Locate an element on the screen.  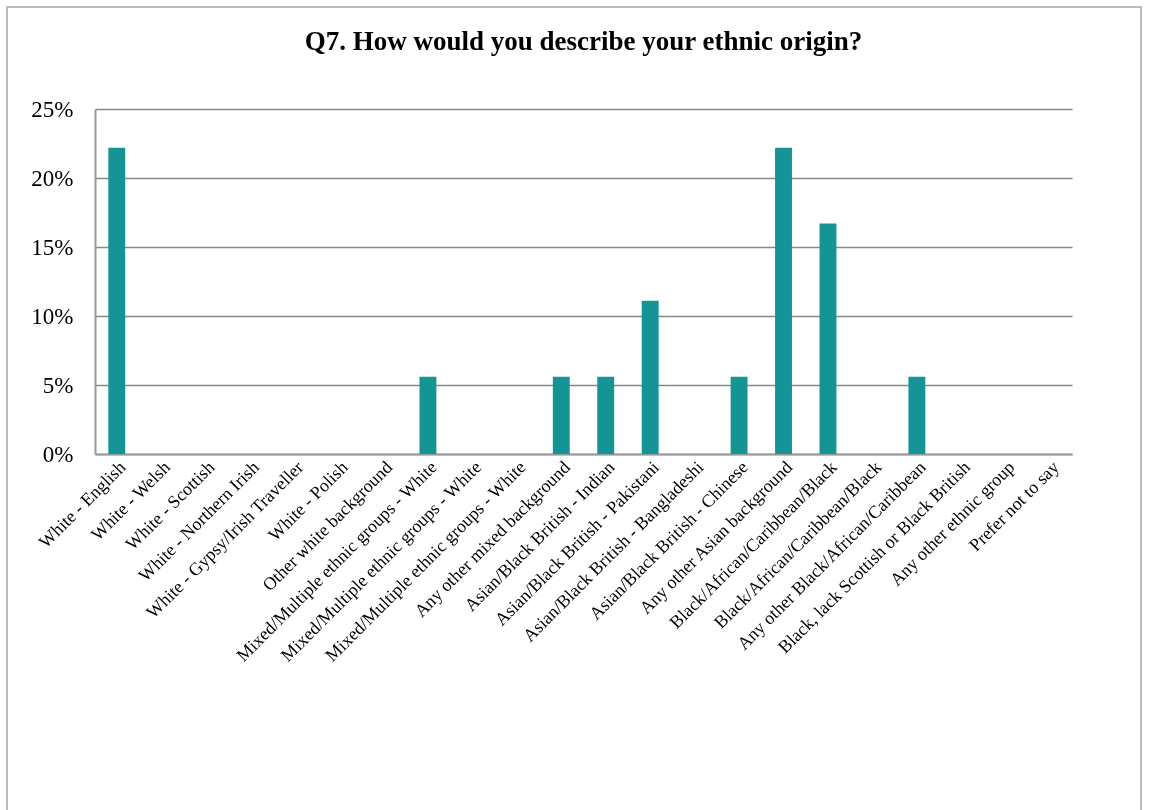
y-tick-label: 0% is located at coordinates (58, 454).